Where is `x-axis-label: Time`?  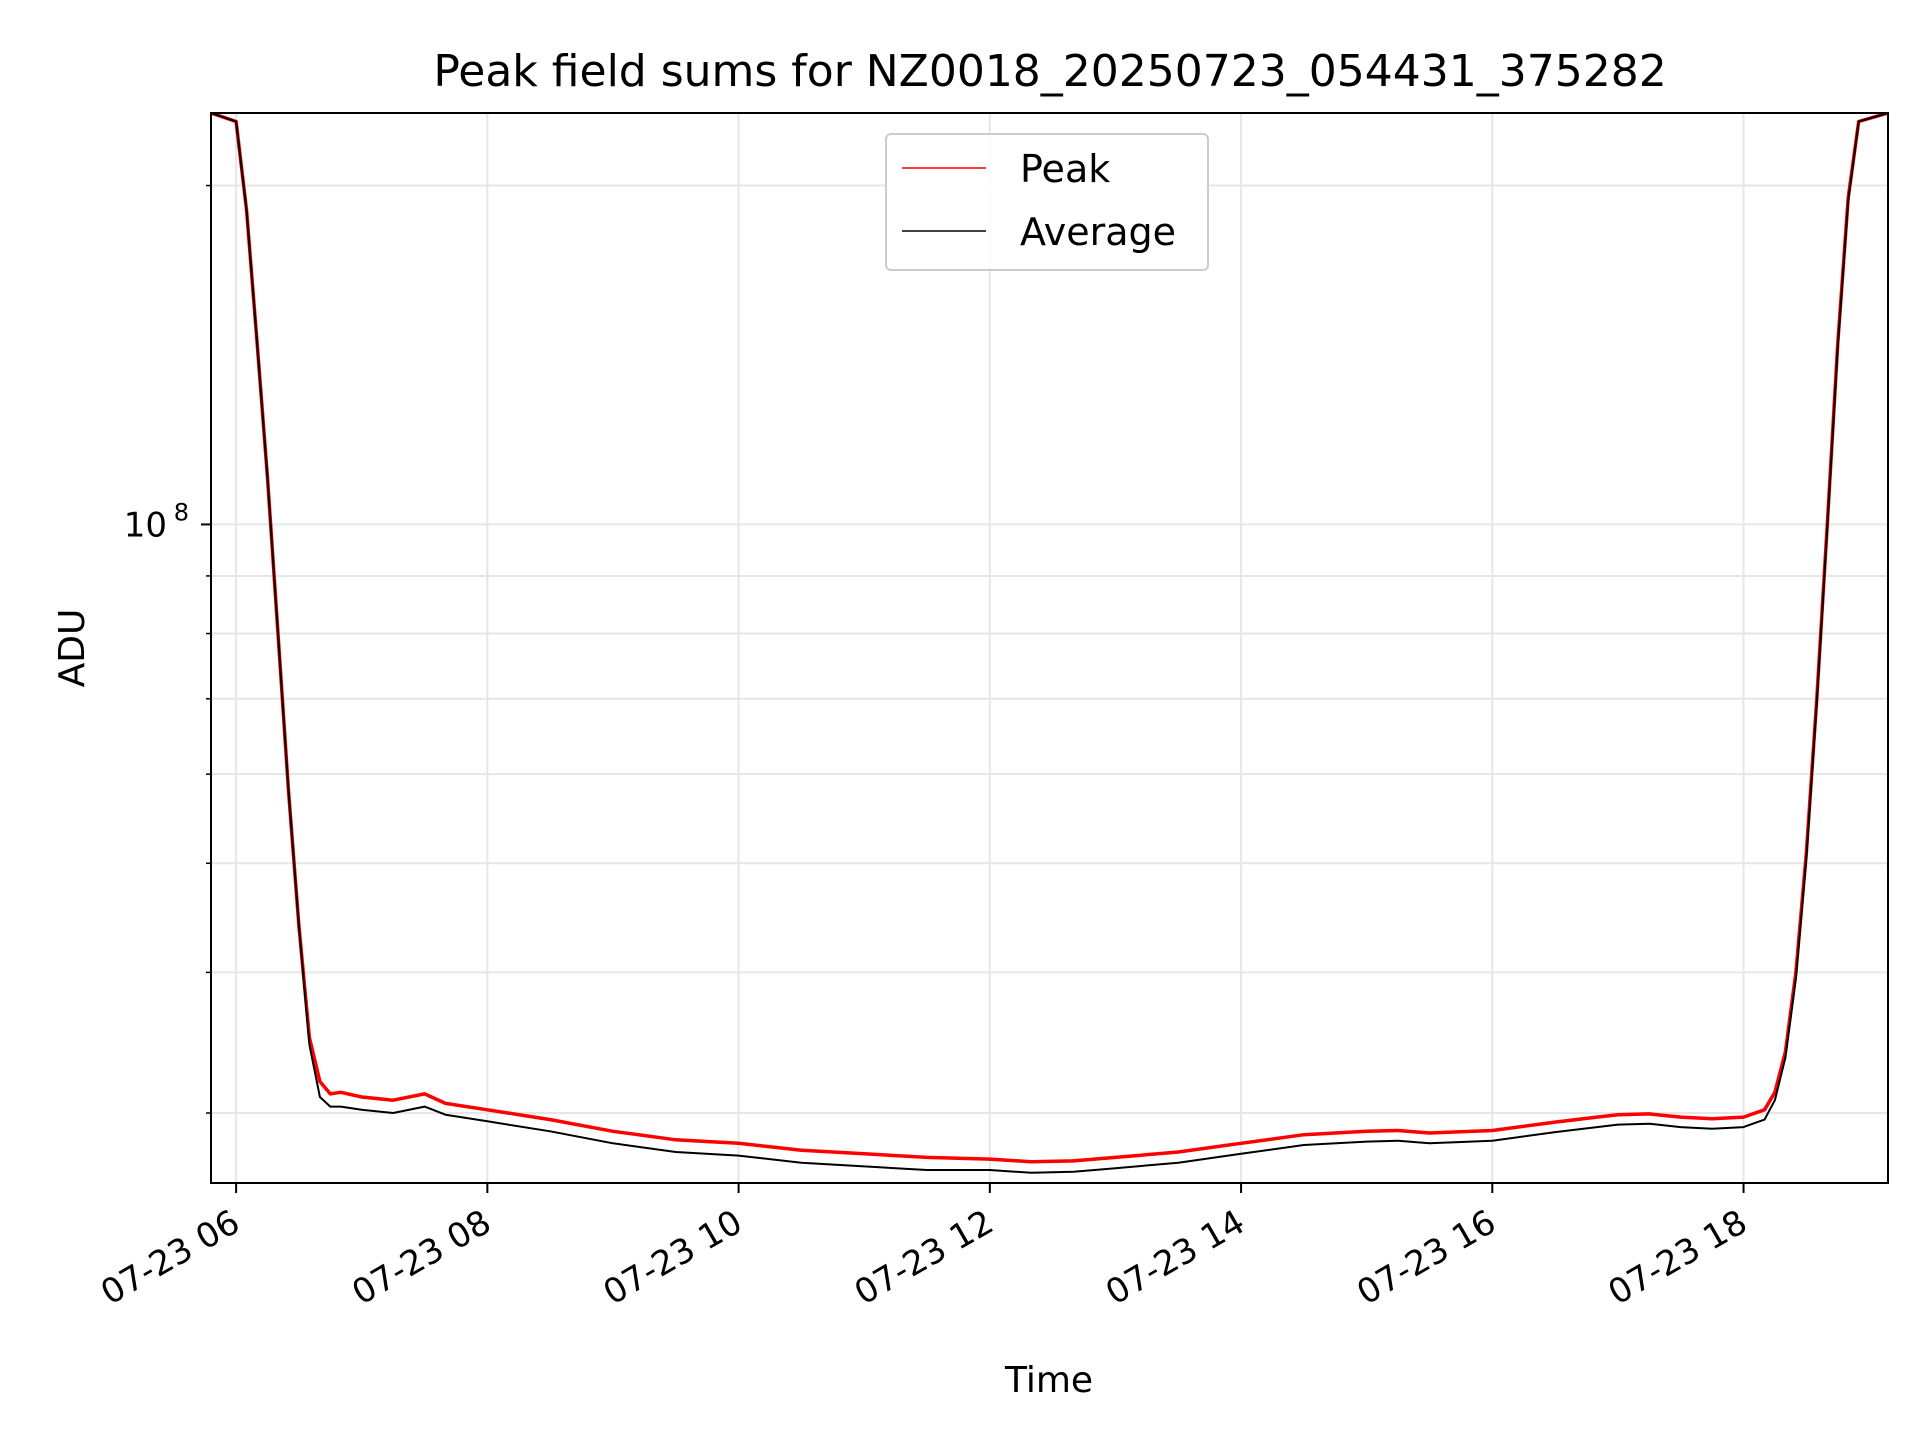
x-axis-label: Time is located at coordinates (1048, 1380).